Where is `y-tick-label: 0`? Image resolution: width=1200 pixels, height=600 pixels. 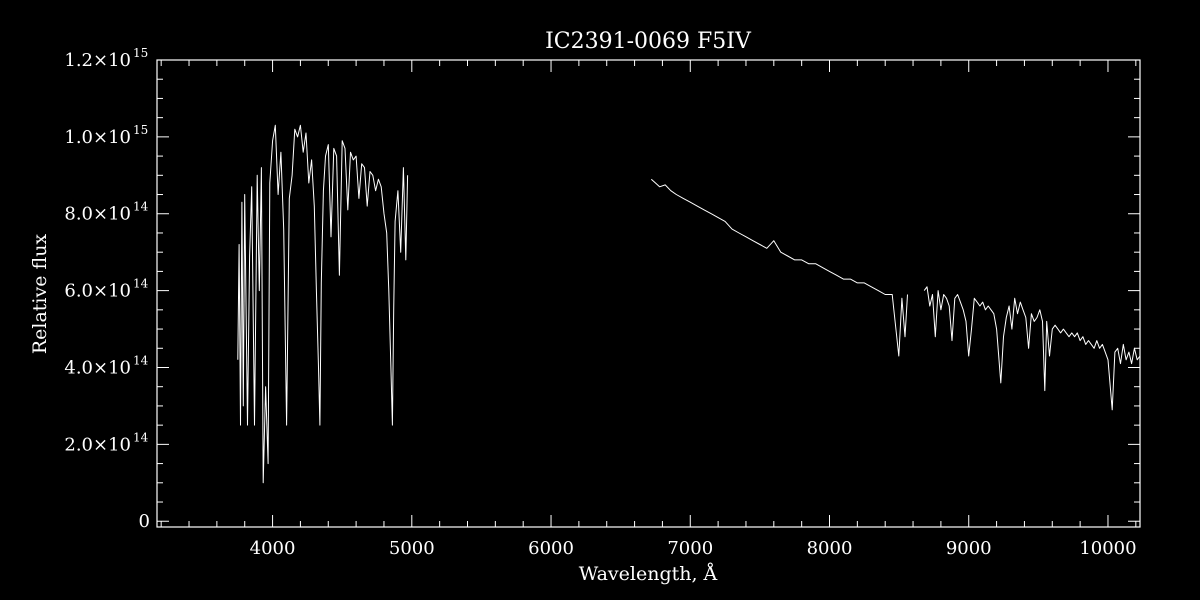 y-tick-label: 0 is located at coordinates (144, 521).